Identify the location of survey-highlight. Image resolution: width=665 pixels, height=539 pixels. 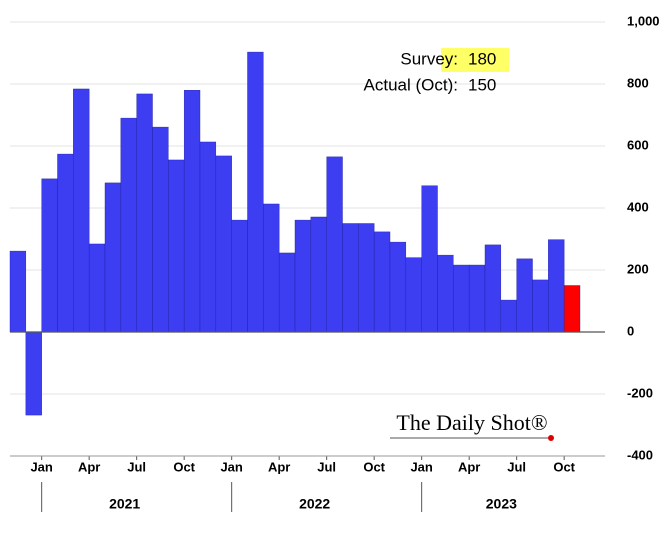
(475, 60).